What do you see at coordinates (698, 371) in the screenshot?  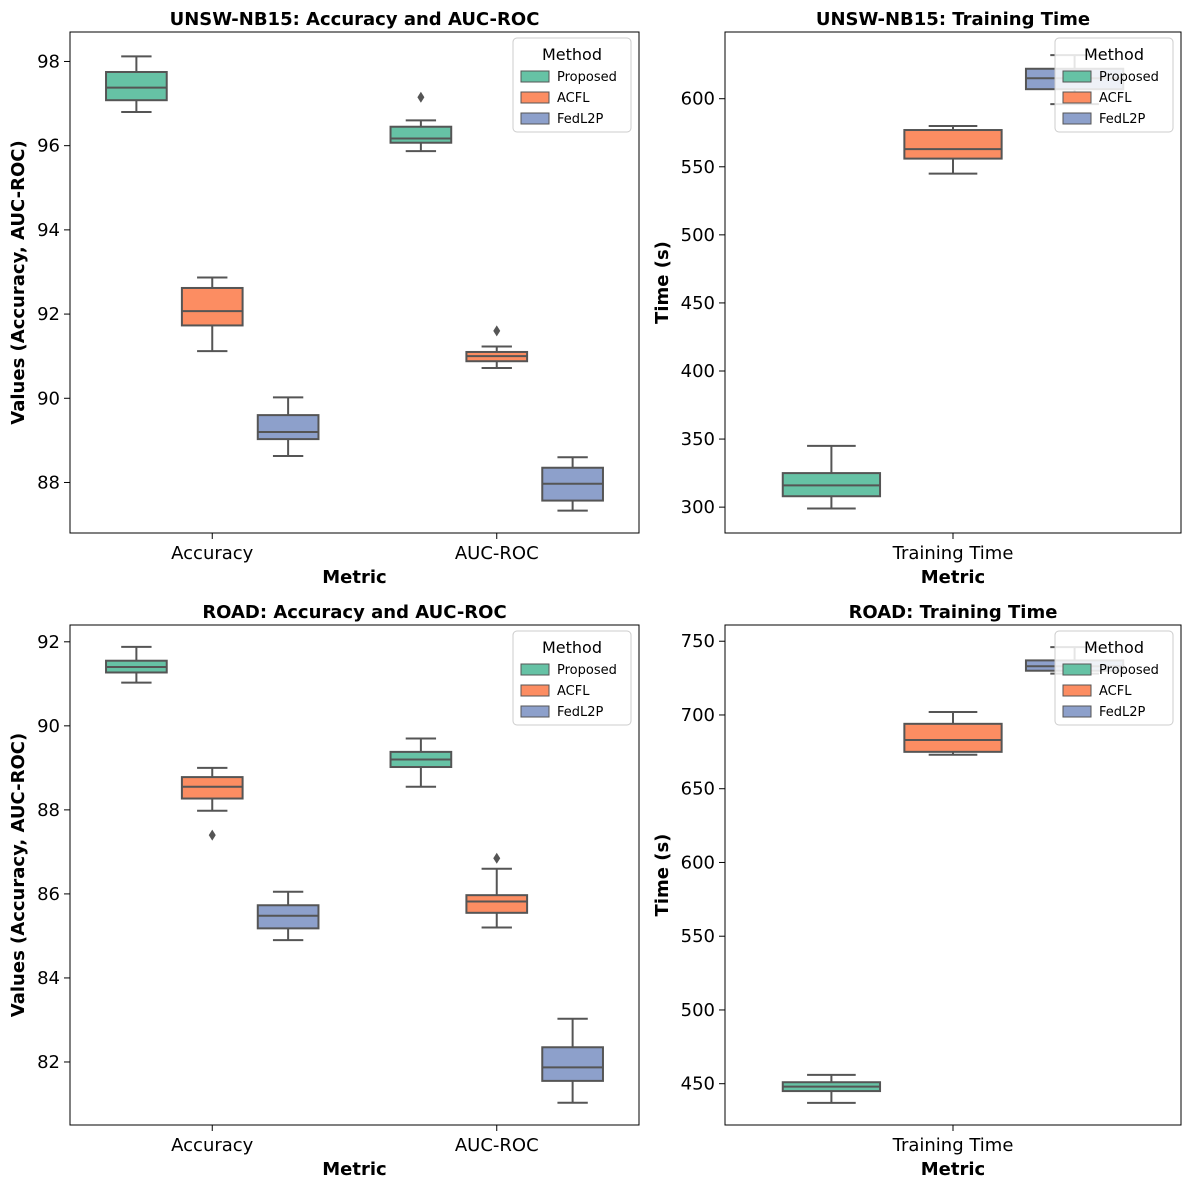 I see `y-tick-label: 400` at bounding box center [698, 371].